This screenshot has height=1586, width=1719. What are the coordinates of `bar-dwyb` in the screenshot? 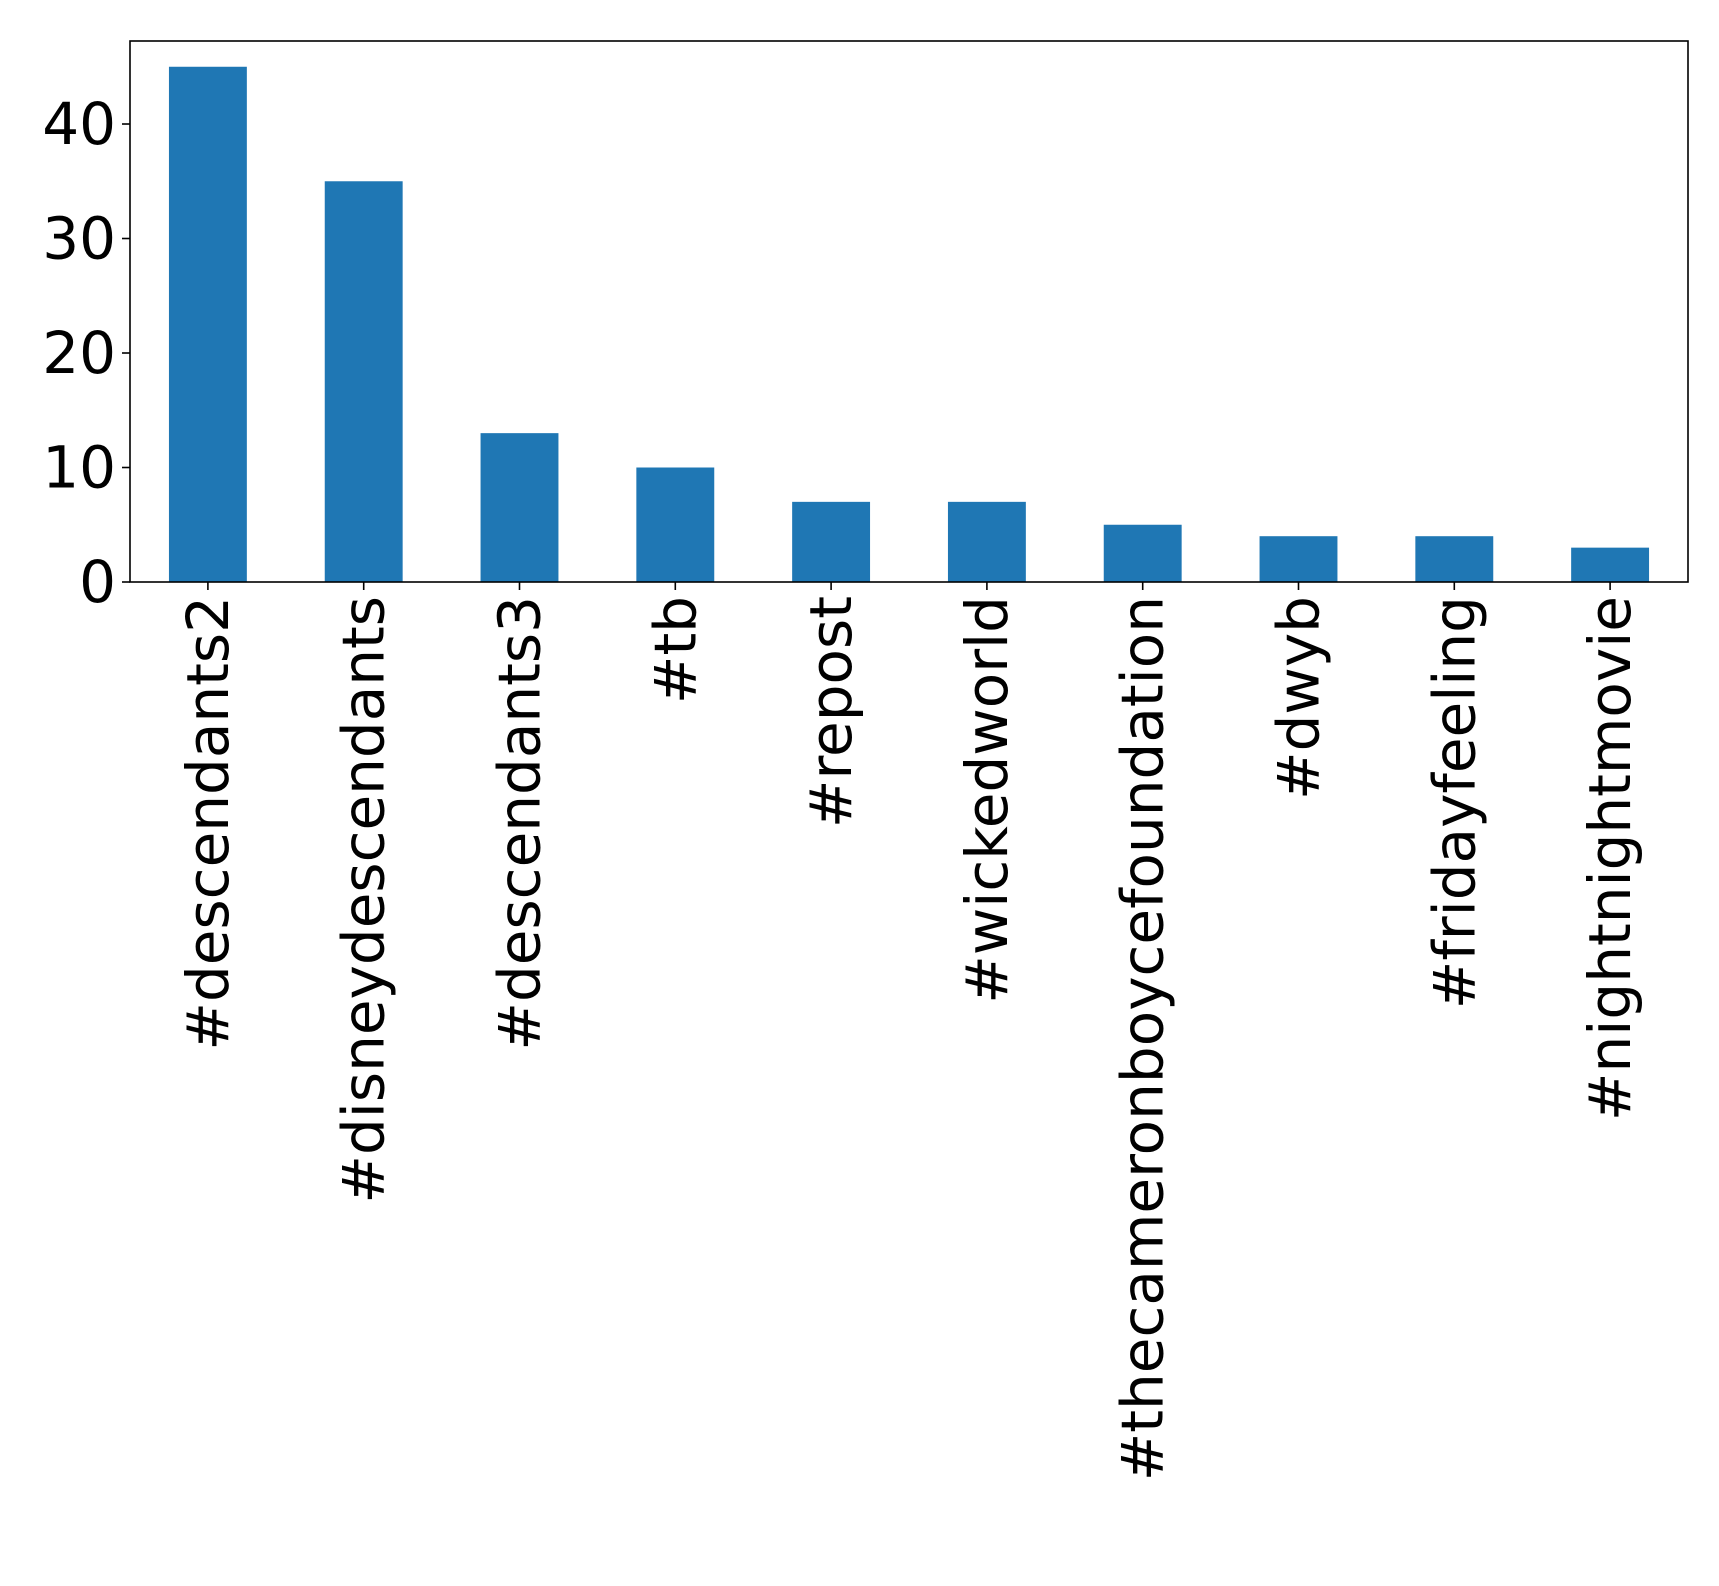 It's located at (1298, 559).